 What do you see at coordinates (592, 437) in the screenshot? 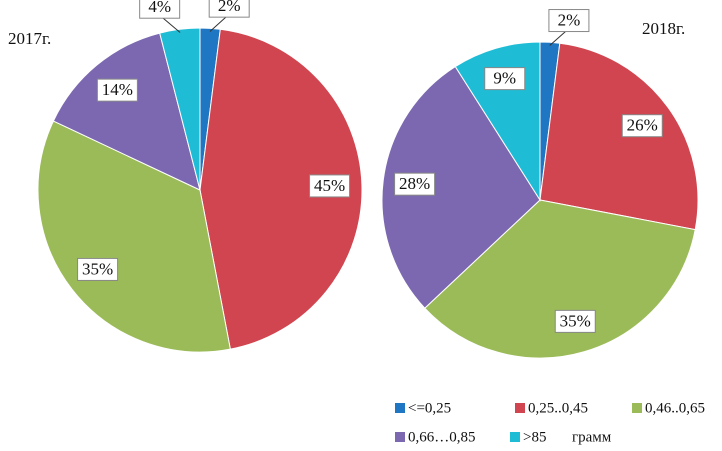
I see `legend-unit: грамм` at bounding box center [592, 437].